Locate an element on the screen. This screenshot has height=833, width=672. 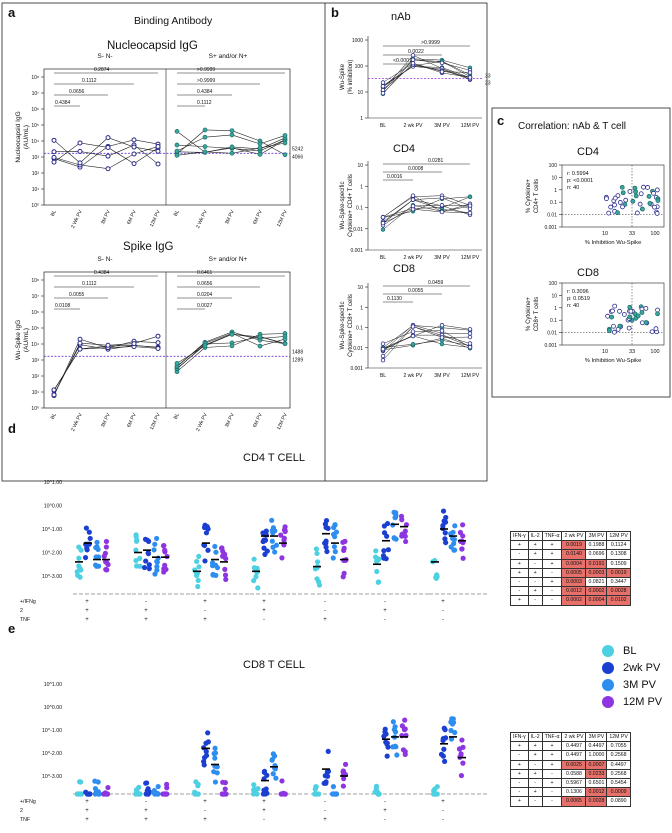
y-tick-label: 0.01 is located at coordinates (552, 334).